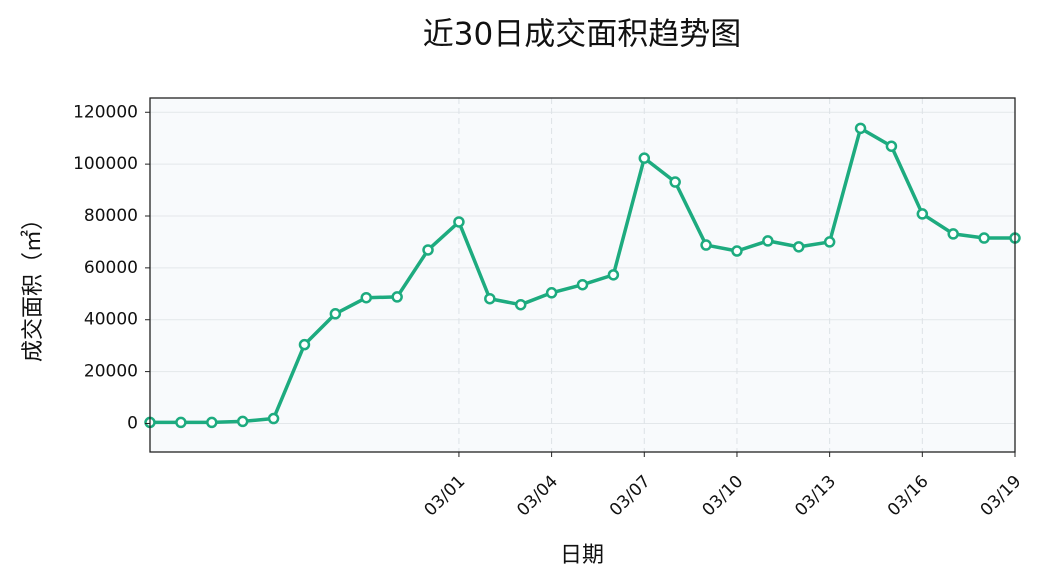 This screenshot has width=1064, height=585. I want to click on y-tick-label: 100000, so click(105, 164).